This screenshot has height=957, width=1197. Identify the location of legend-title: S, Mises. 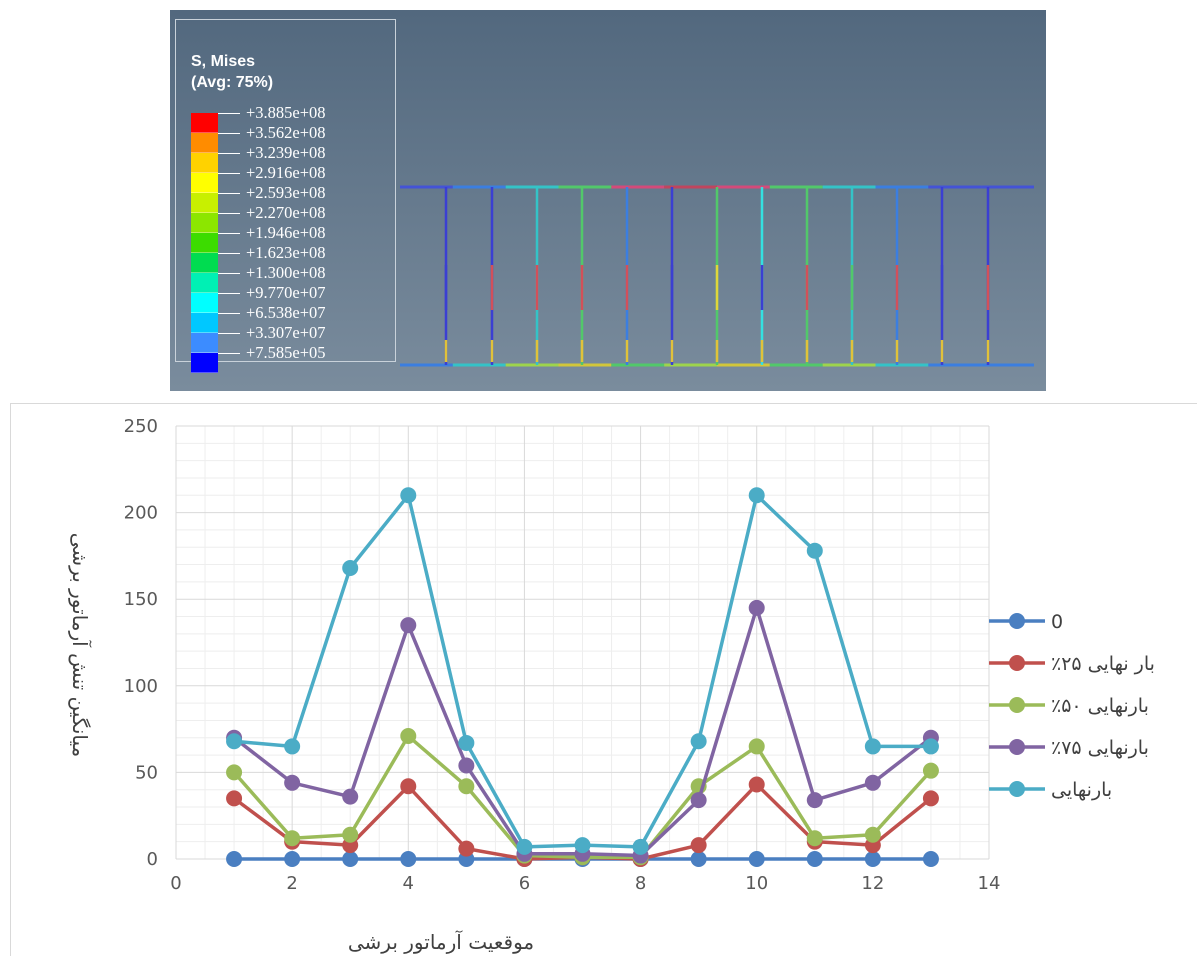
(223, 61).